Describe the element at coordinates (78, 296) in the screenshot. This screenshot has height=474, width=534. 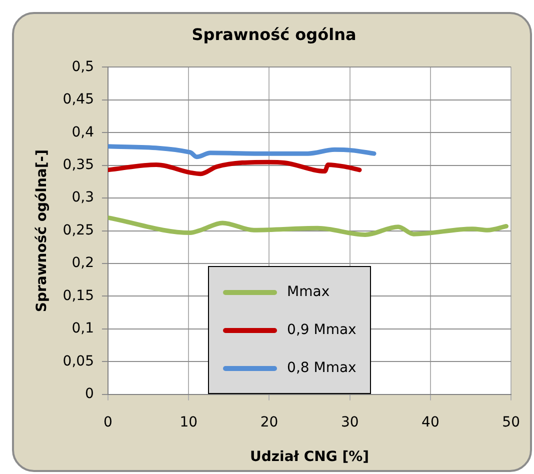
I see `y-tick-label: 0,15` at that location.